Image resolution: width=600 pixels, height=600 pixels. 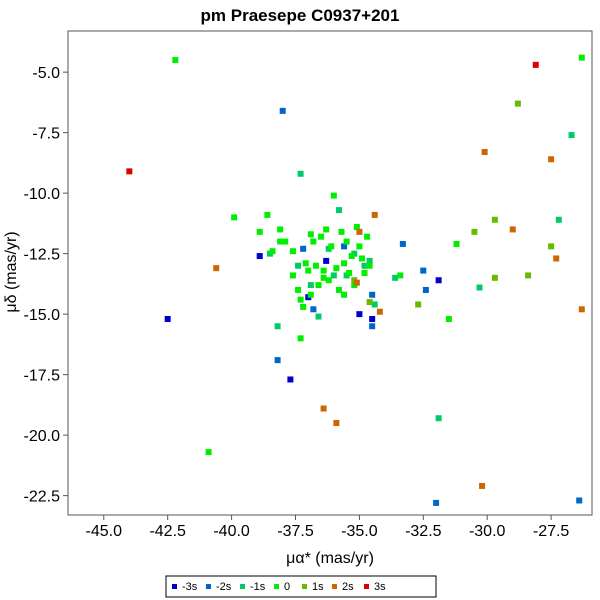 I want to click on x-axis-label: μα* (mas/yr), so click(x=330, y=558).